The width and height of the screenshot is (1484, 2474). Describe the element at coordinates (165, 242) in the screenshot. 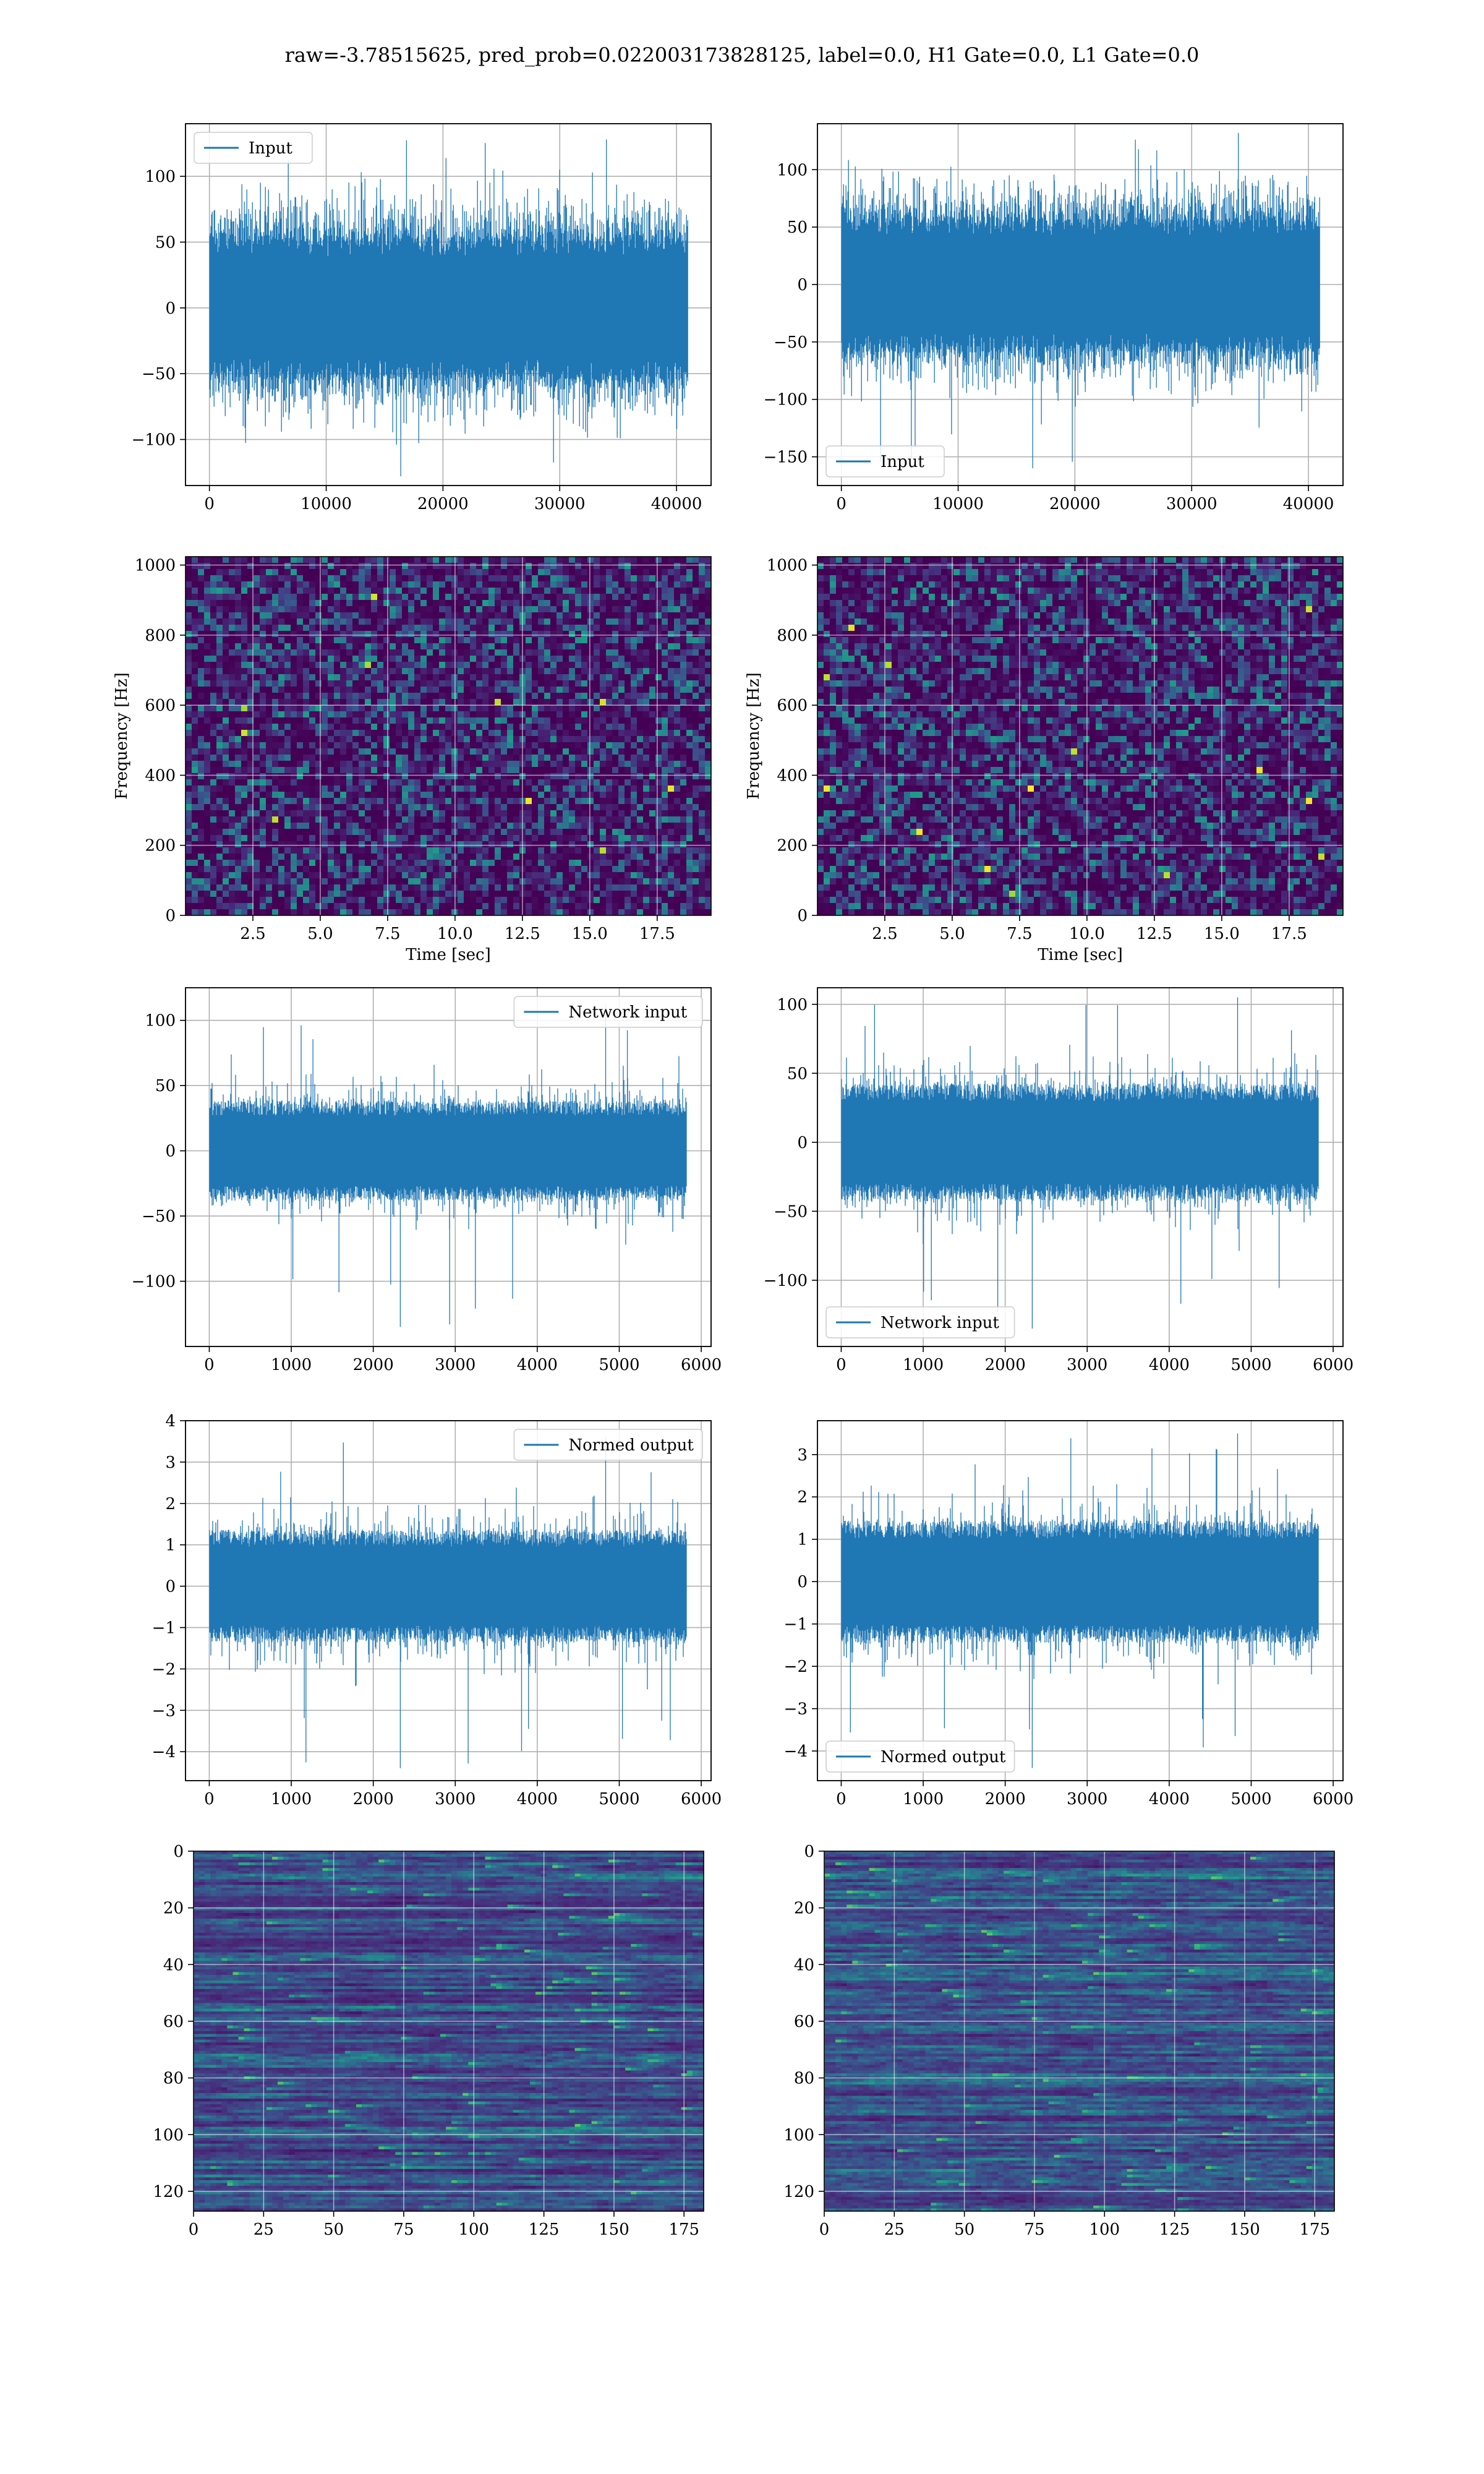

I see `y-tick-label: 50` at that location.